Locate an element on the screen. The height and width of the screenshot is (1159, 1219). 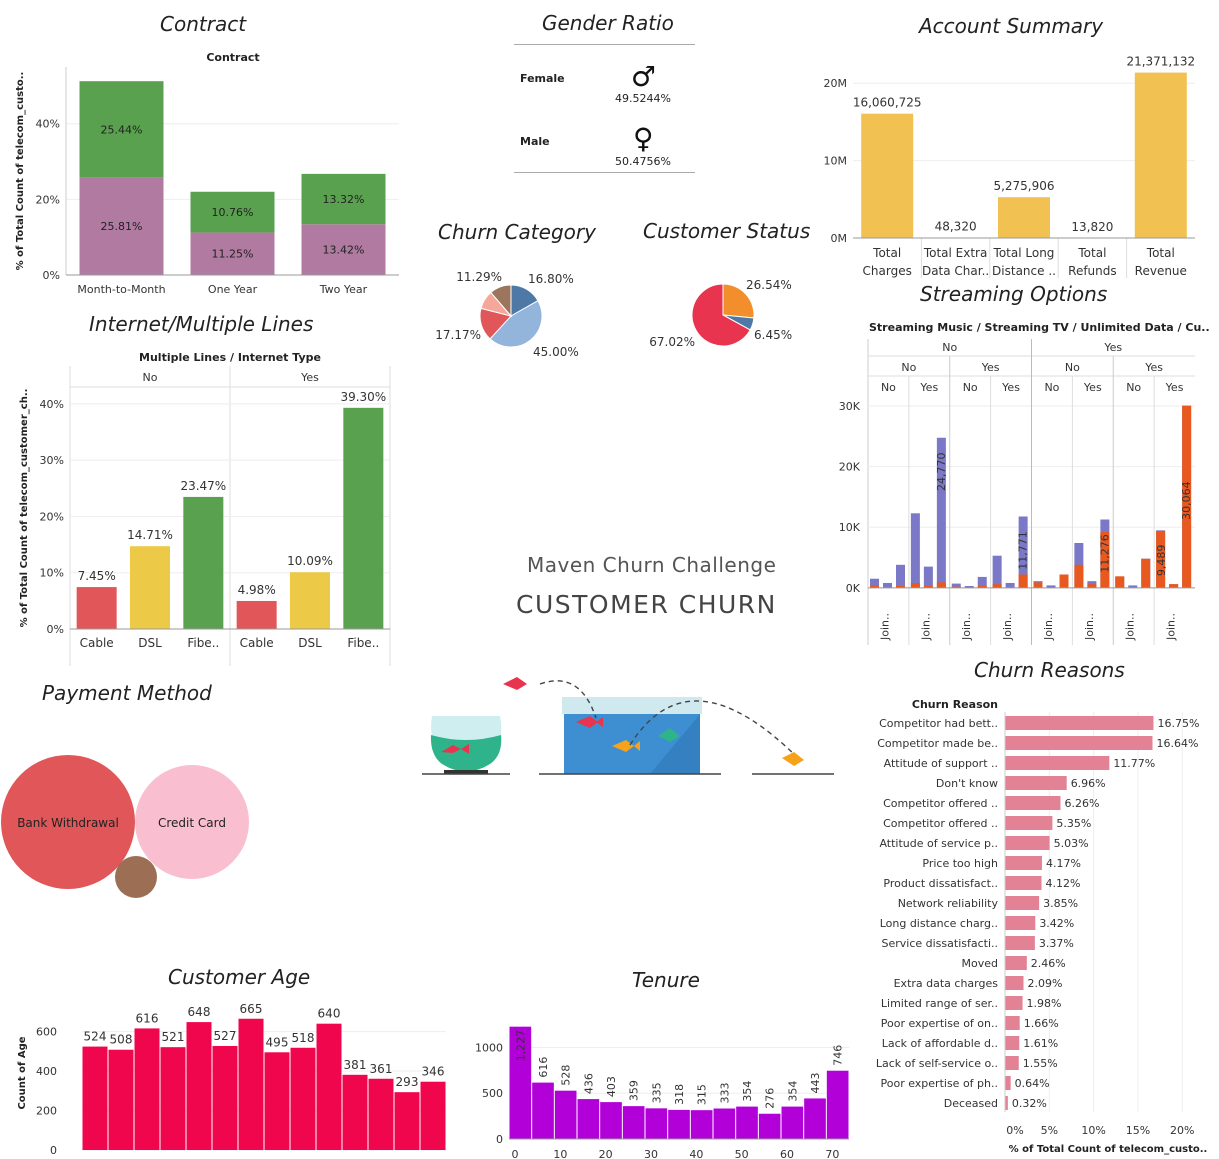
tenure-bar-label: 318 is located at coordinates (679, 1094).